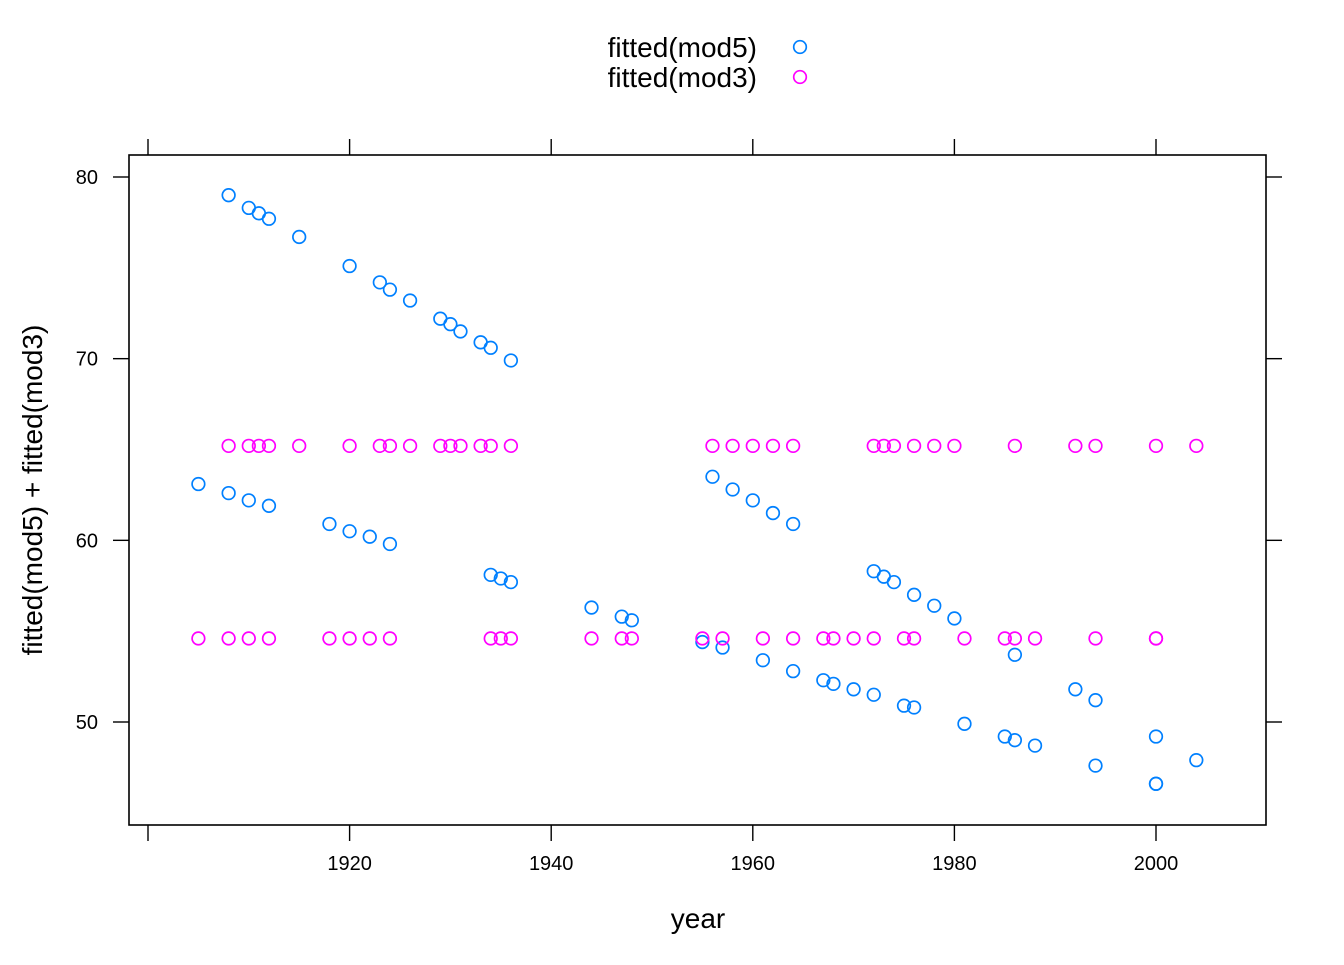 This screenshot has width=1344, height=965. What do you see at coordinates (551, 864) in the screenshot?
I see `x-tick-label: 1940` at bounding box center [551, 864].